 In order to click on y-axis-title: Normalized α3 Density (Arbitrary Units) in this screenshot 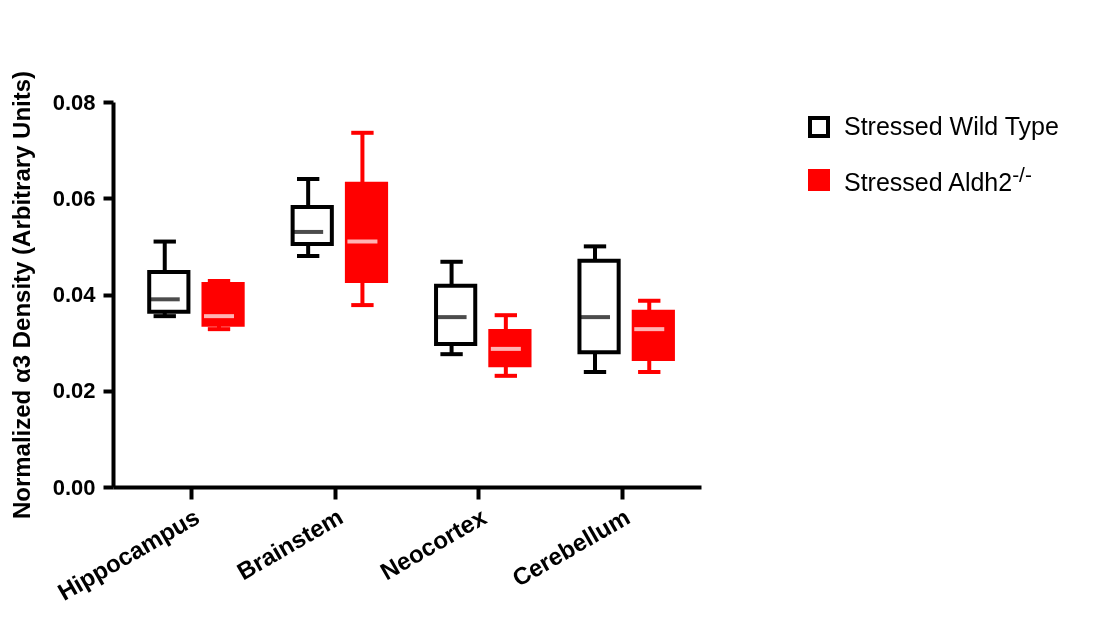, I will do `click(21, 295)`.